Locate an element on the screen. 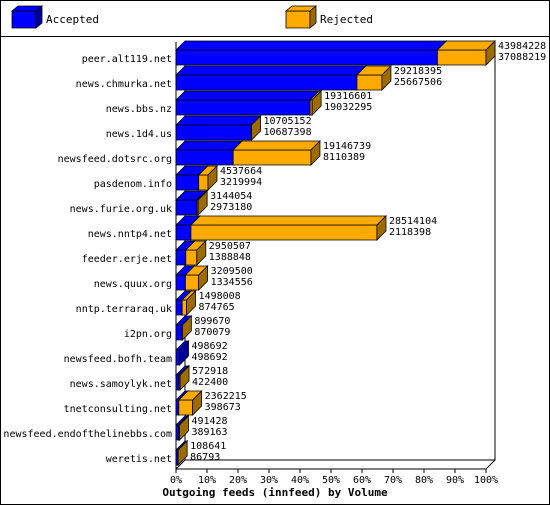  data-label-total: 4537664 is located at coordinates (241, 171).